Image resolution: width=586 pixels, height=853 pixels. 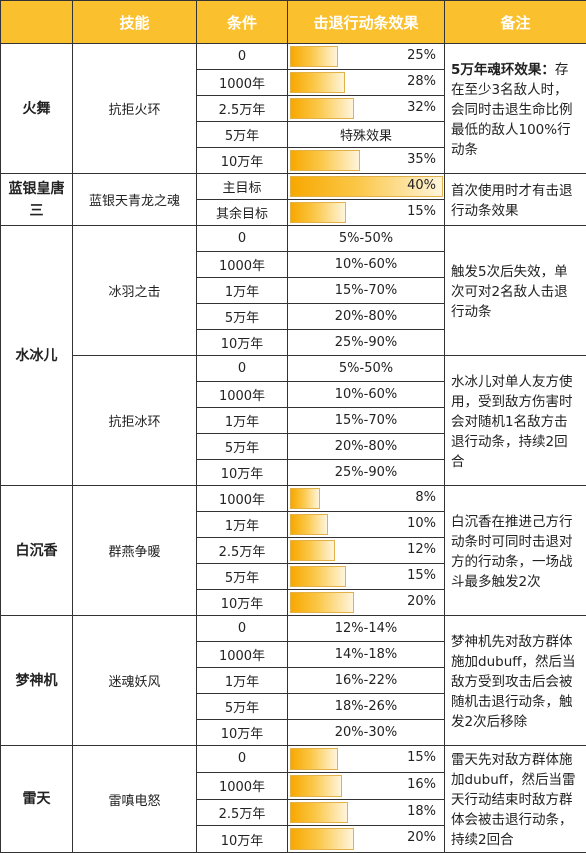 I want to click on effect-cell: 12%, so click(x=366, y=551).